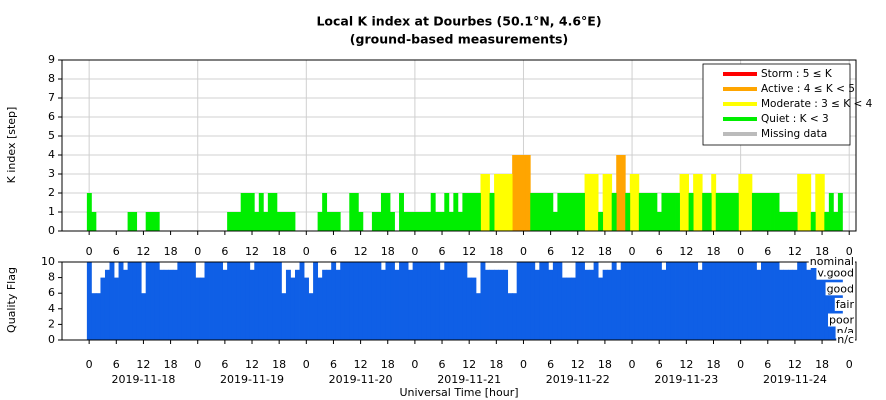  I want to click on y-tick-label: 7, so click(51, 97).